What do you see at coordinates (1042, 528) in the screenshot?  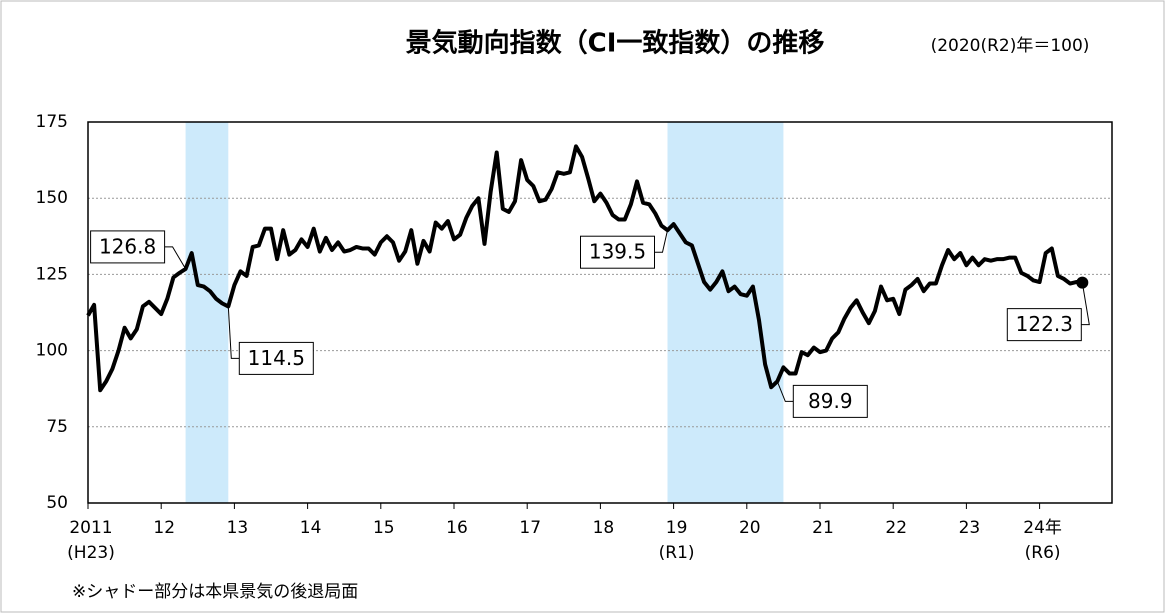 I see `x-tick-label: 24年` at bounding box center [1042, 528].